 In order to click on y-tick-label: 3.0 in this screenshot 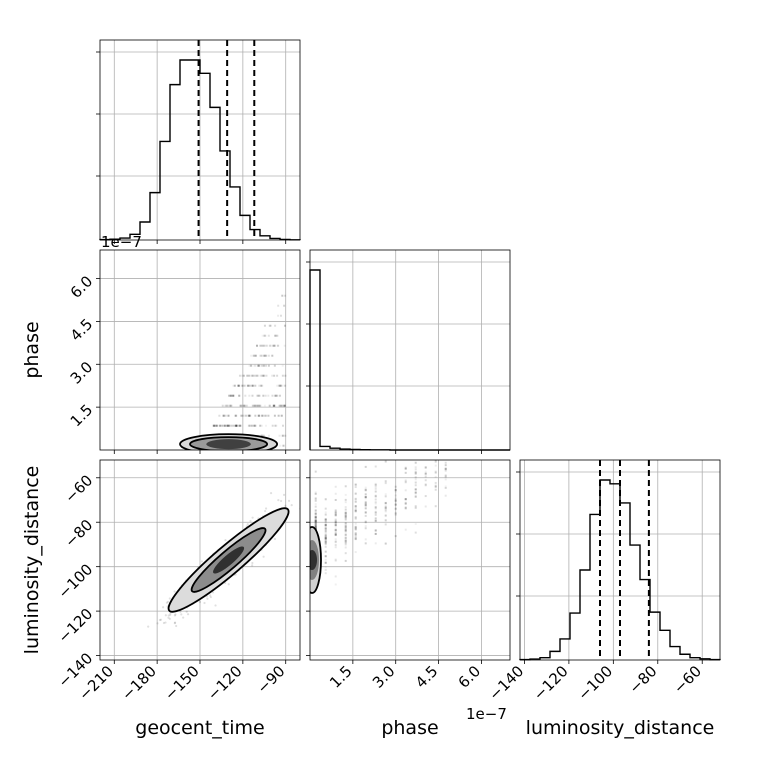, I will do `click(82, 373)`.